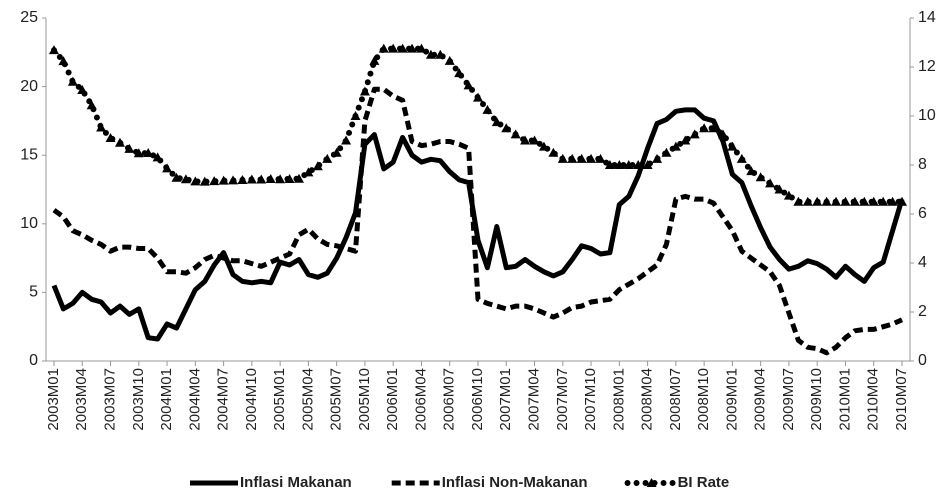 The height and width of the screenshot is (493, 950). I want to click on y2-tick-label: 4, so click(922, 262).